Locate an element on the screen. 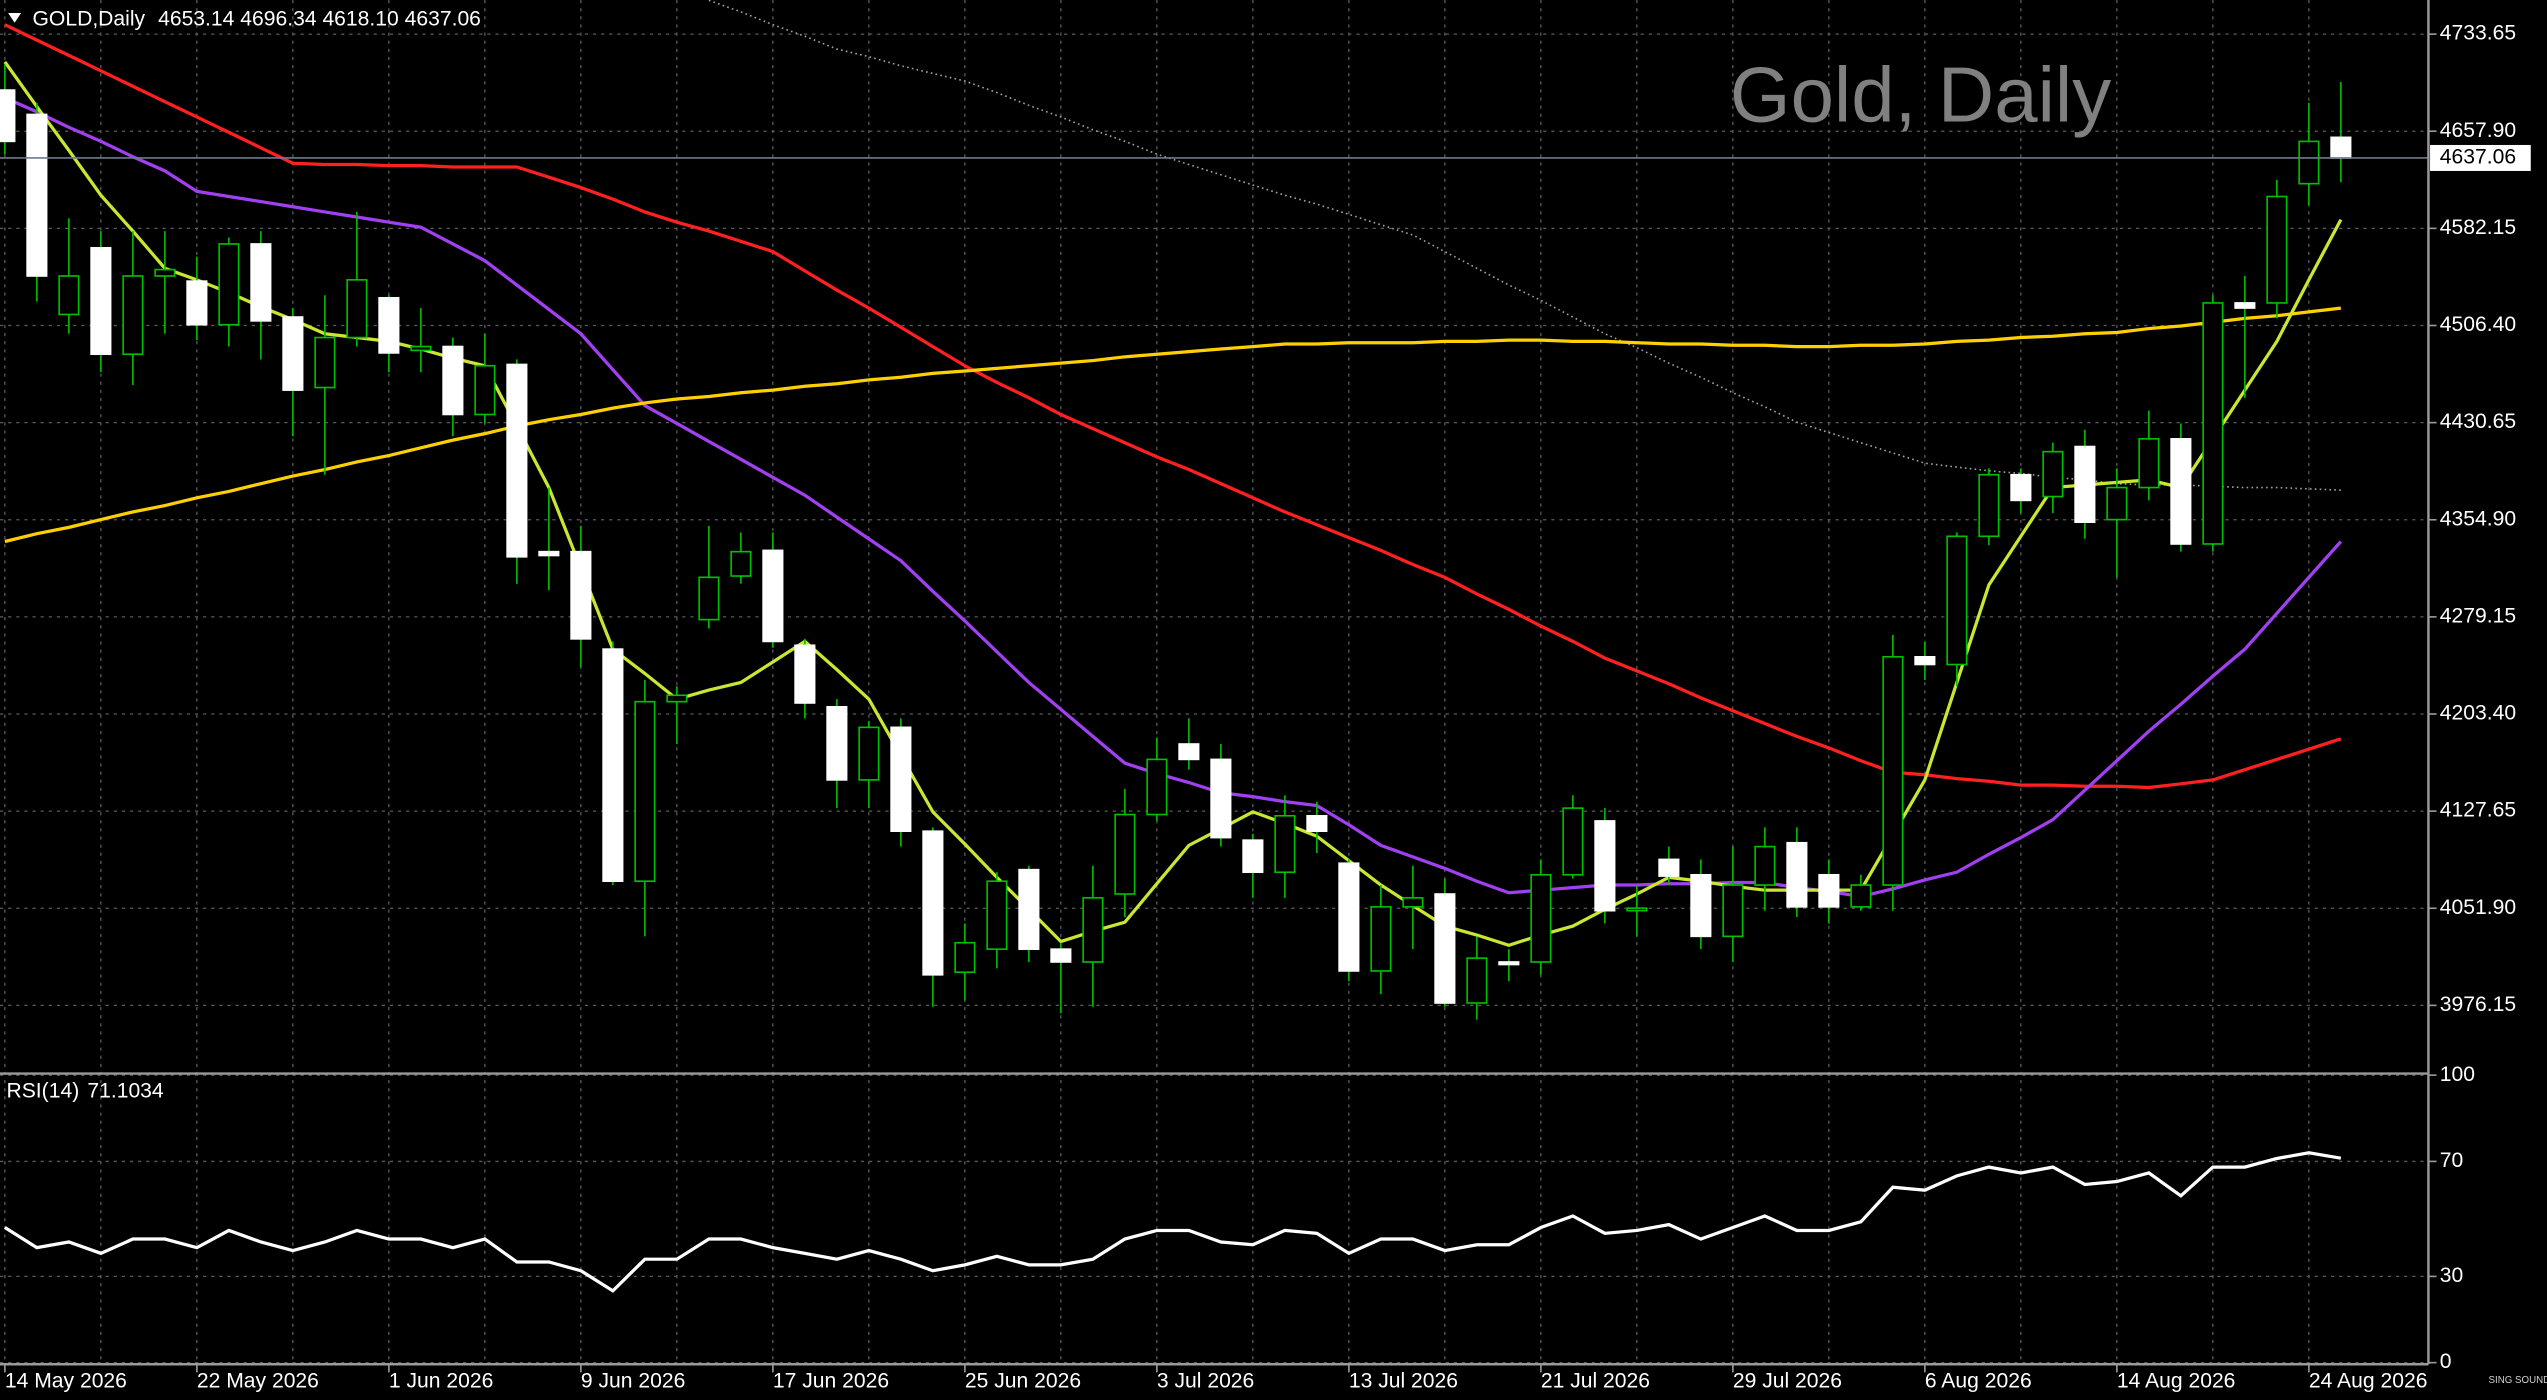 This screenshot has width=2547, height=1400. x-tick-label: 14 May 2026 is located at coordinates (66, 1381).